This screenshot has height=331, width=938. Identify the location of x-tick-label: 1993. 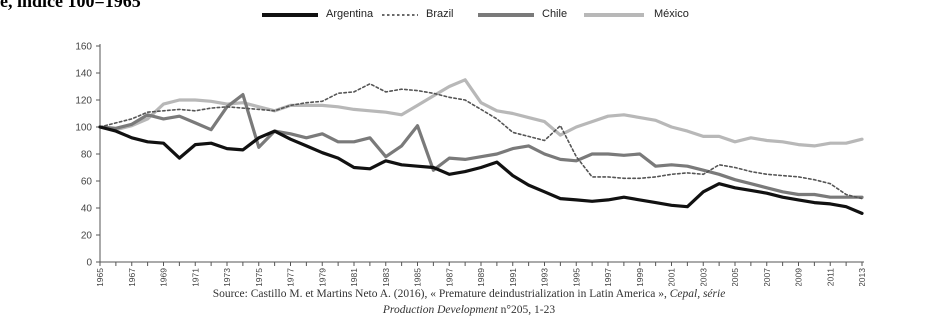
(545, 277).